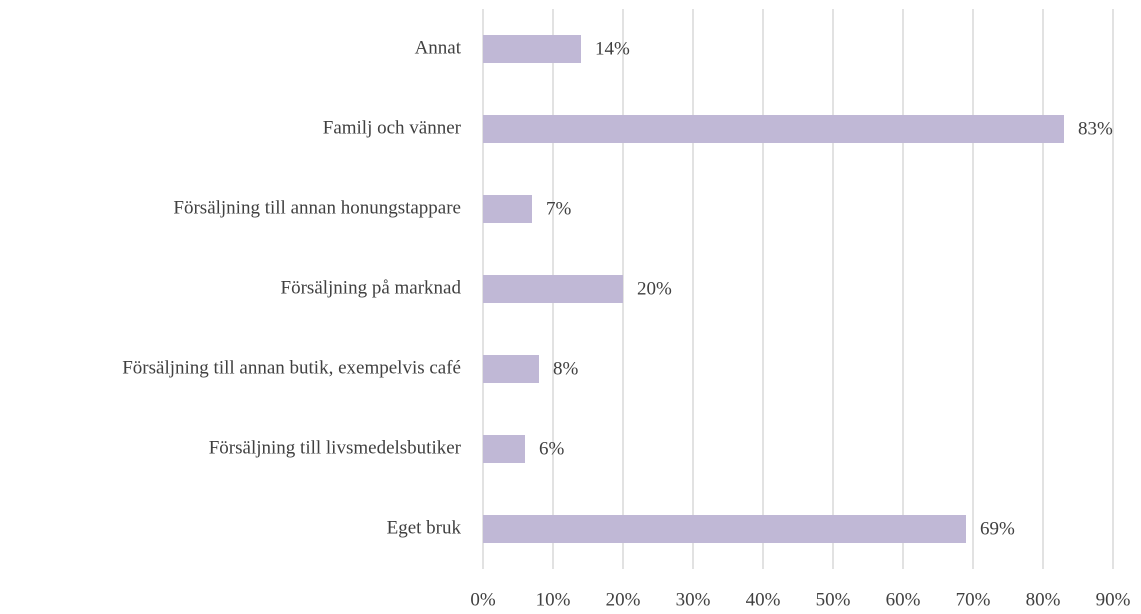 The image size is (1141, 614). What do you see at coordinates (552, 448) in the screenshot?
I see `data-label: 6%` at bounding box center [552, 448].